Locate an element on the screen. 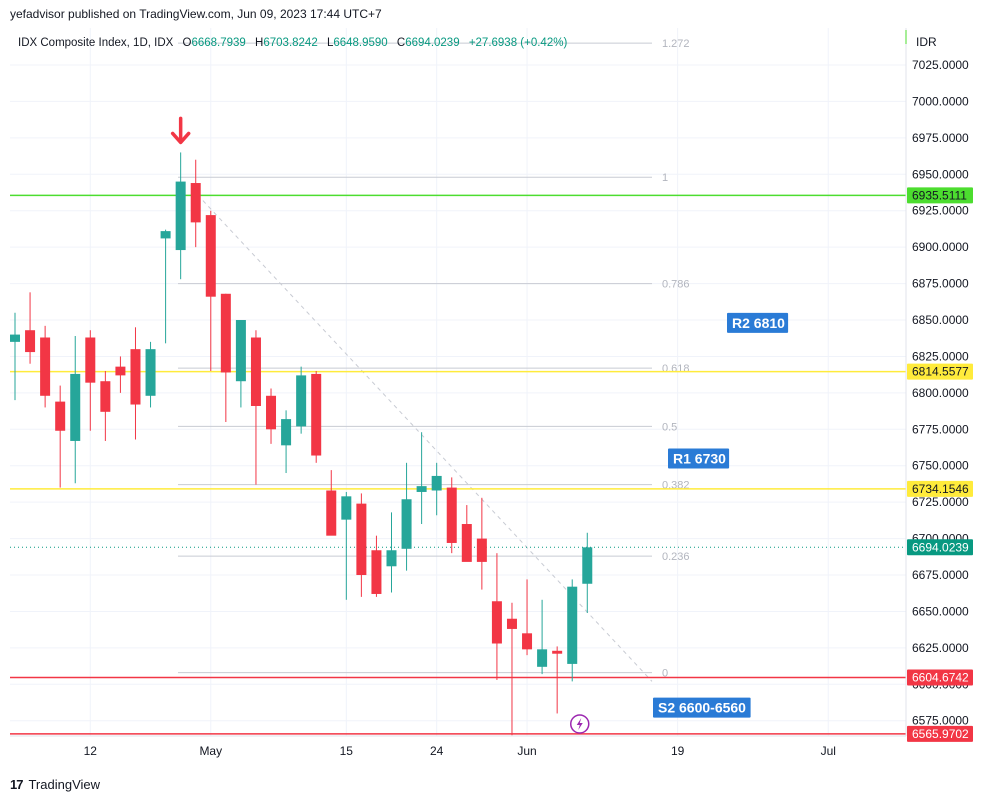 The image size is (987, 801). price-tick-label: 6625.0000 is located at coordinates (940, 648).